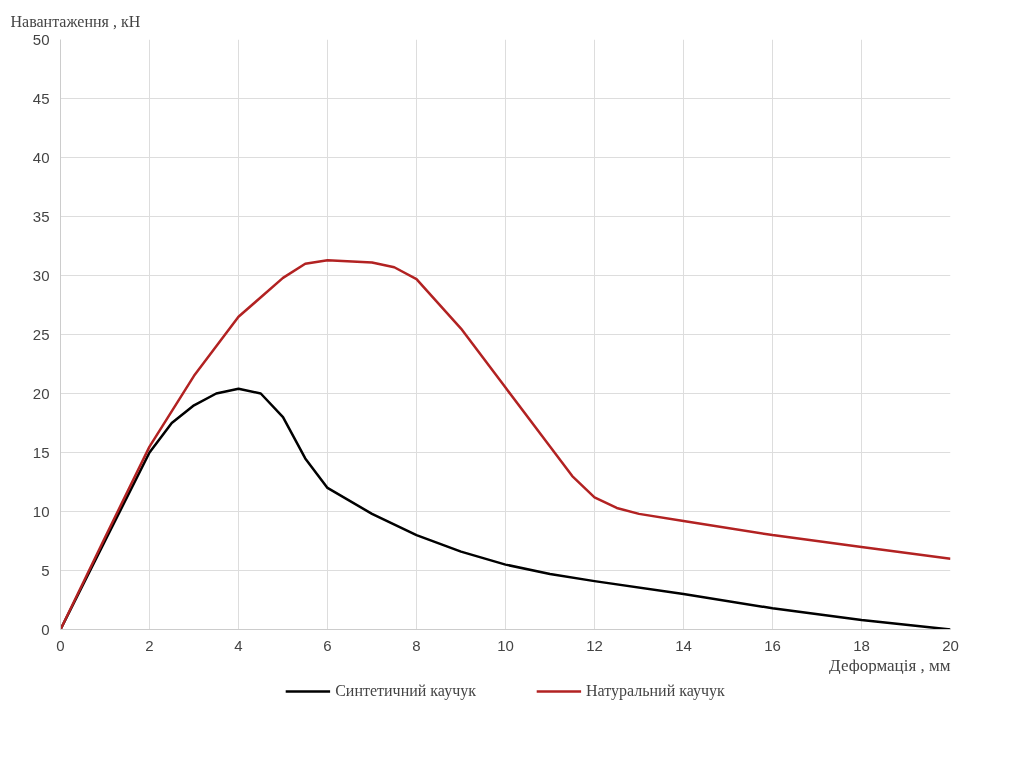 The height and width of the screenshot is (778, 1026). Describe the element at coordinates (60, 645) in the screenshot. I see `x-tick-label: 0` at that location.